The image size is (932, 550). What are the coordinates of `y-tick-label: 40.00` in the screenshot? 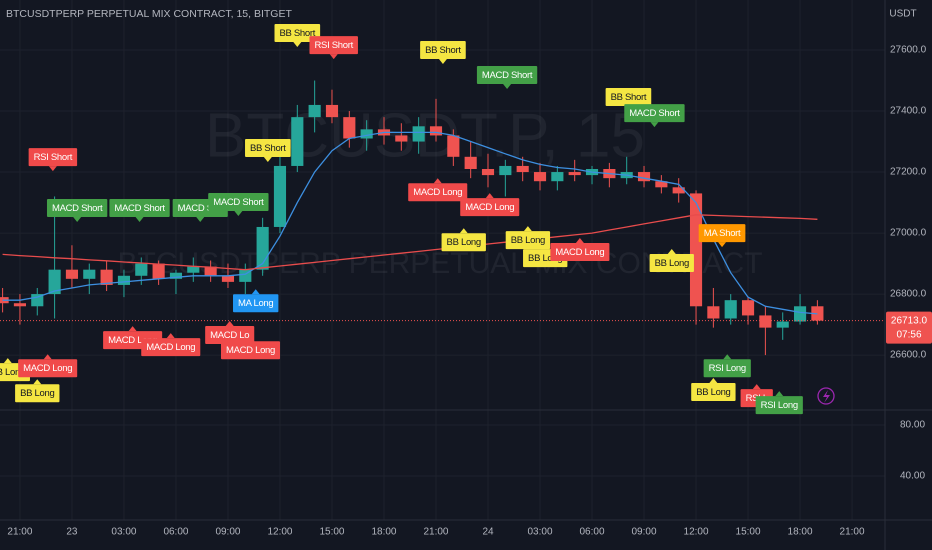 It's located at (912, 476).